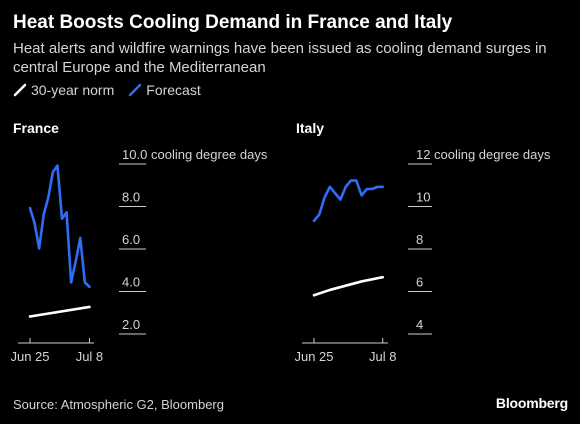 The image size is (580, 424). I want to click on italy-x-tick-label: Jun 25, so click(313, 356).